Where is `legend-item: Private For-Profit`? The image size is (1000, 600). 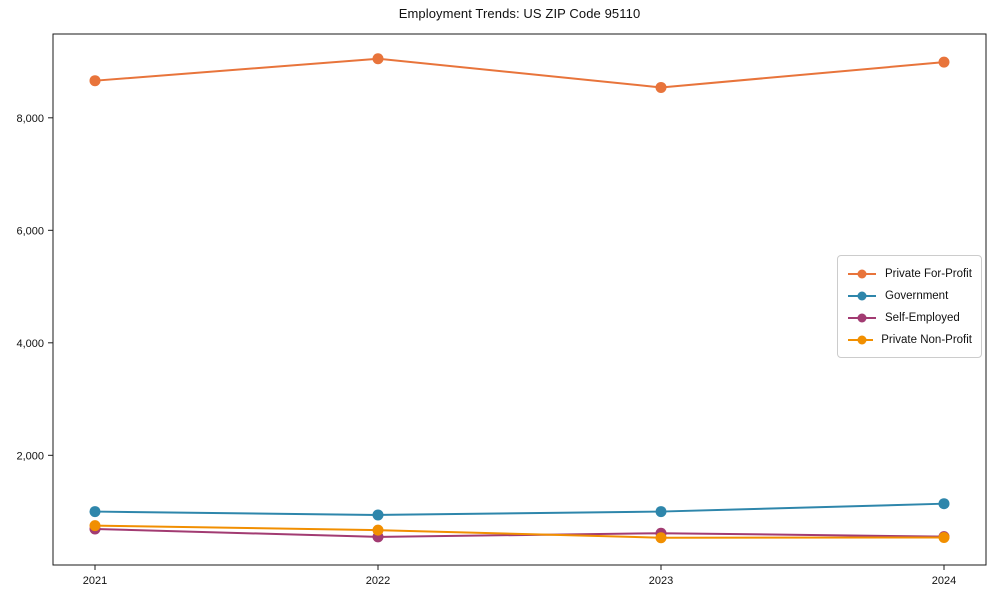 legend-item: Private For-Profit is located at coordinates (909, 274).